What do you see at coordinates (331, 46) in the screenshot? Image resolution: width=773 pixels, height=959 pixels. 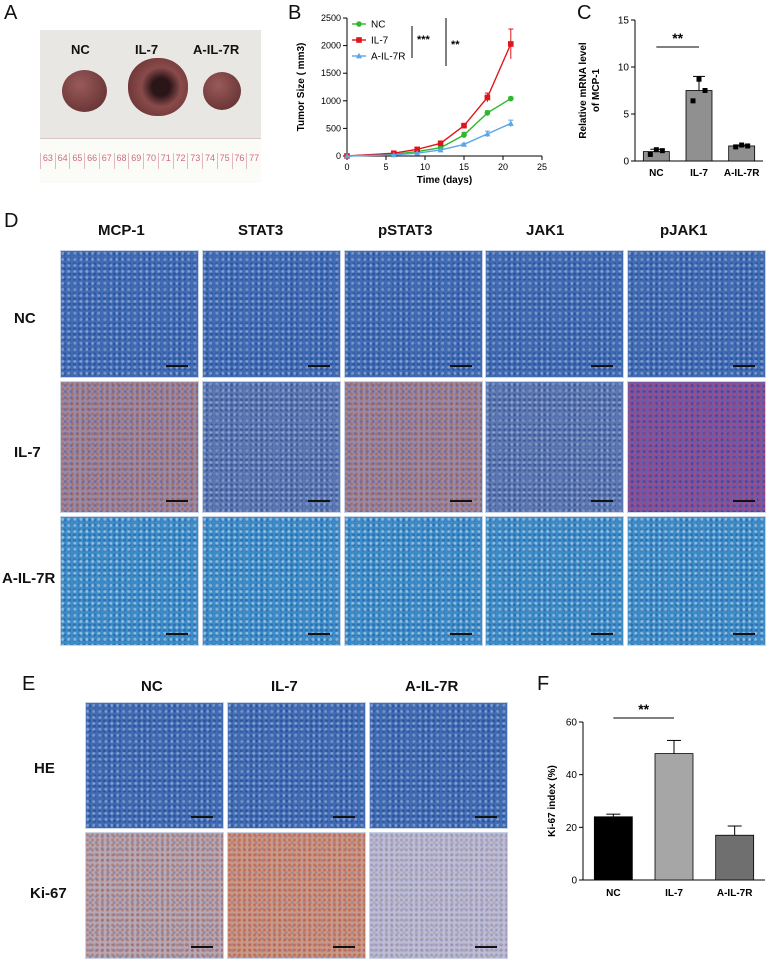 I see `b-y-tick-label: 2000` at bounding box center [331, 46].